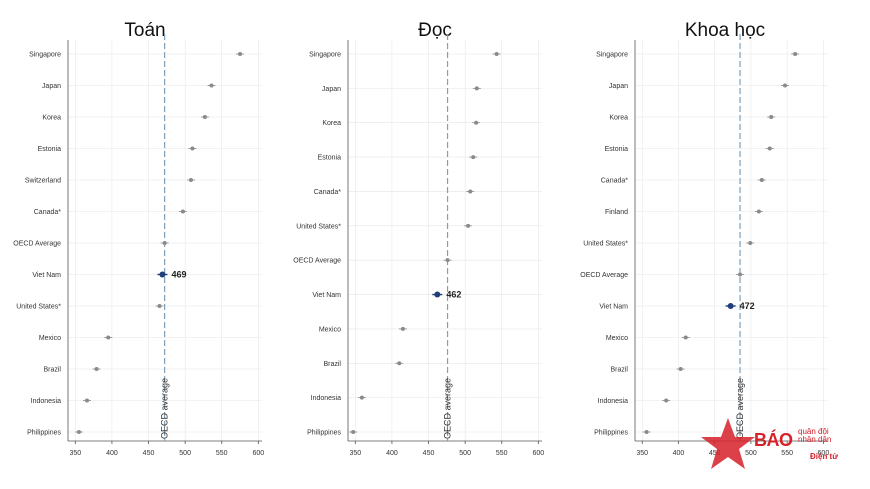 This screenshot has height=489, width=870. What do you see at coordinates (747, 306) in the screenshot?
I see `value-label: 472` at bounding box center [747, 306].